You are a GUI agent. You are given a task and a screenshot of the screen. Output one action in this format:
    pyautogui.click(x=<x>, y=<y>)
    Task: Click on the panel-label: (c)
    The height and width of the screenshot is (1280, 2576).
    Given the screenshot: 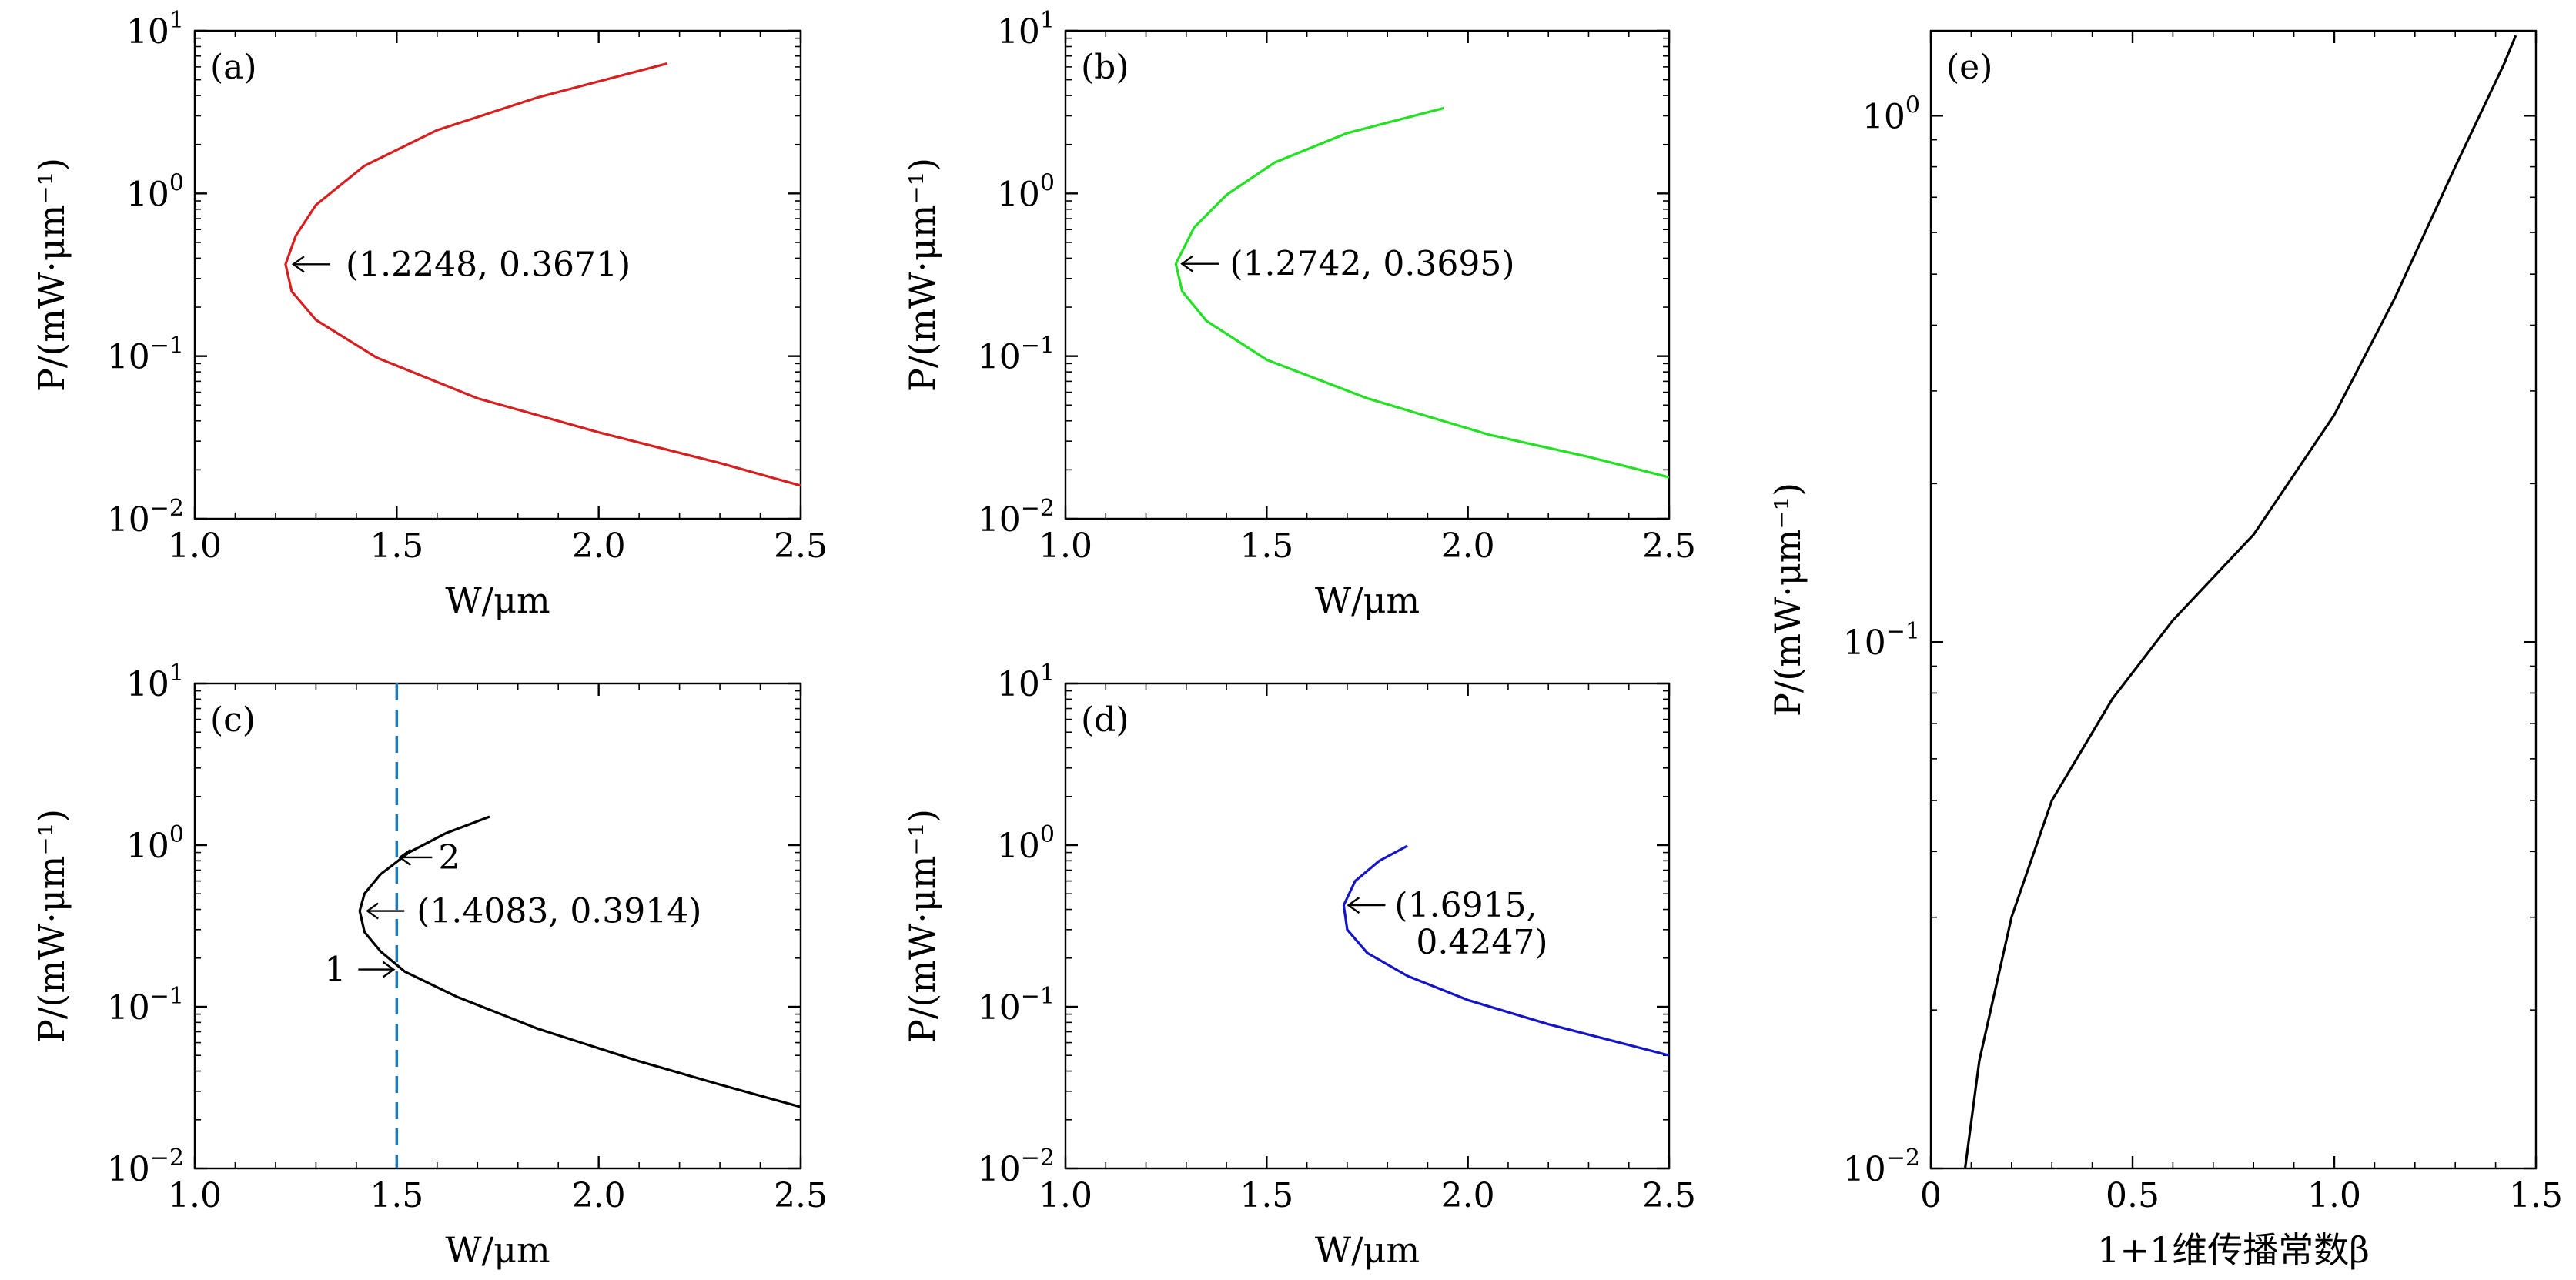 What is the action you would take?
    pyautogui.click(x=233, y=720)
    